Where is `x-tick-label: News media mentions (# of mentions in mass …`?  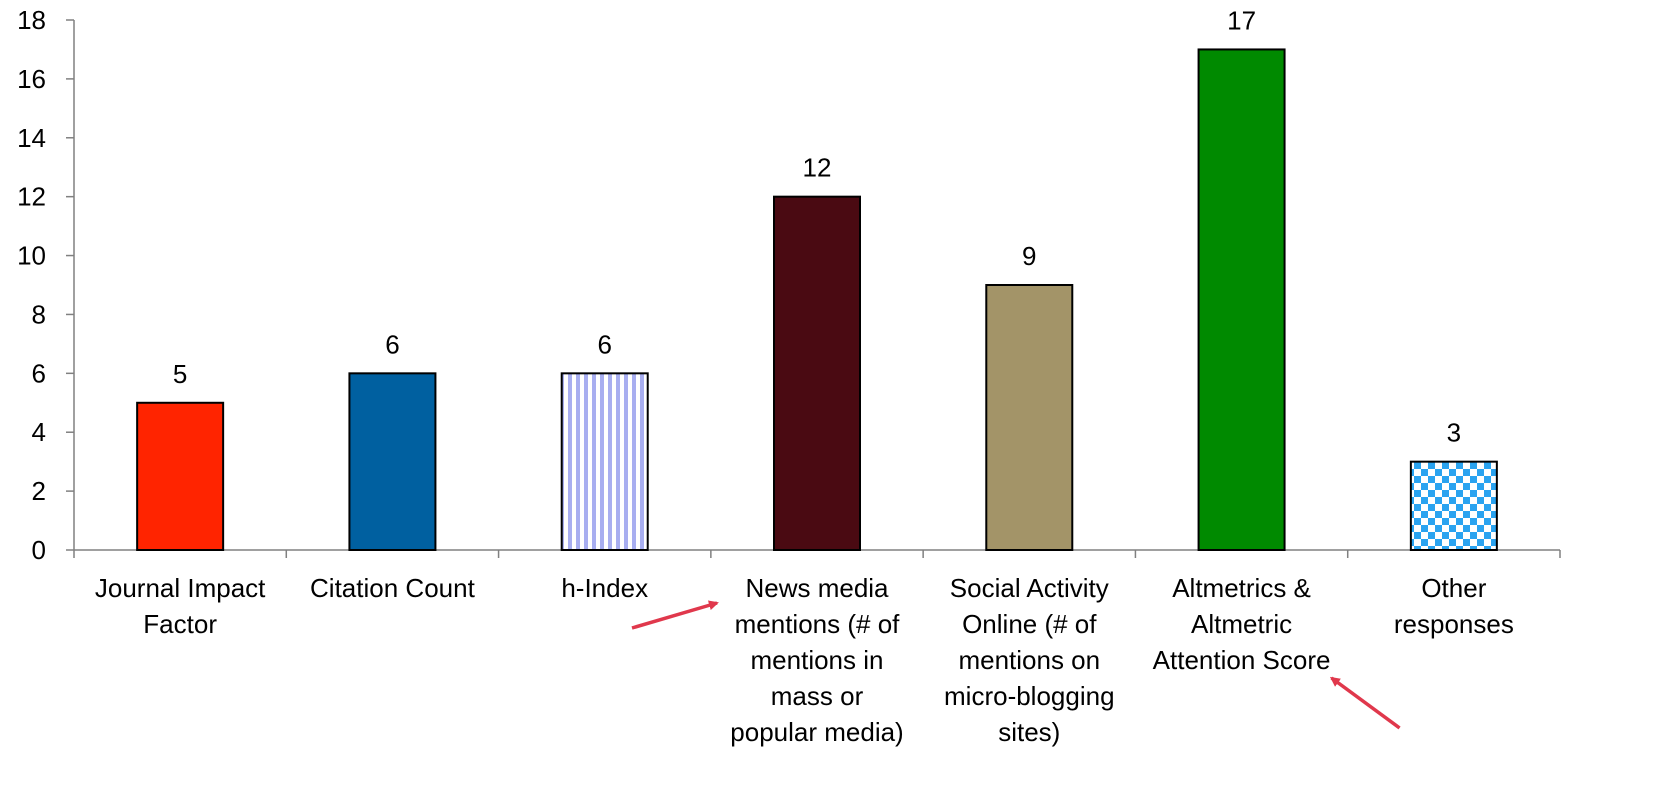
x-tick-label: News media mentions (# of mentions in mass … is located at coordinates (816, 660).